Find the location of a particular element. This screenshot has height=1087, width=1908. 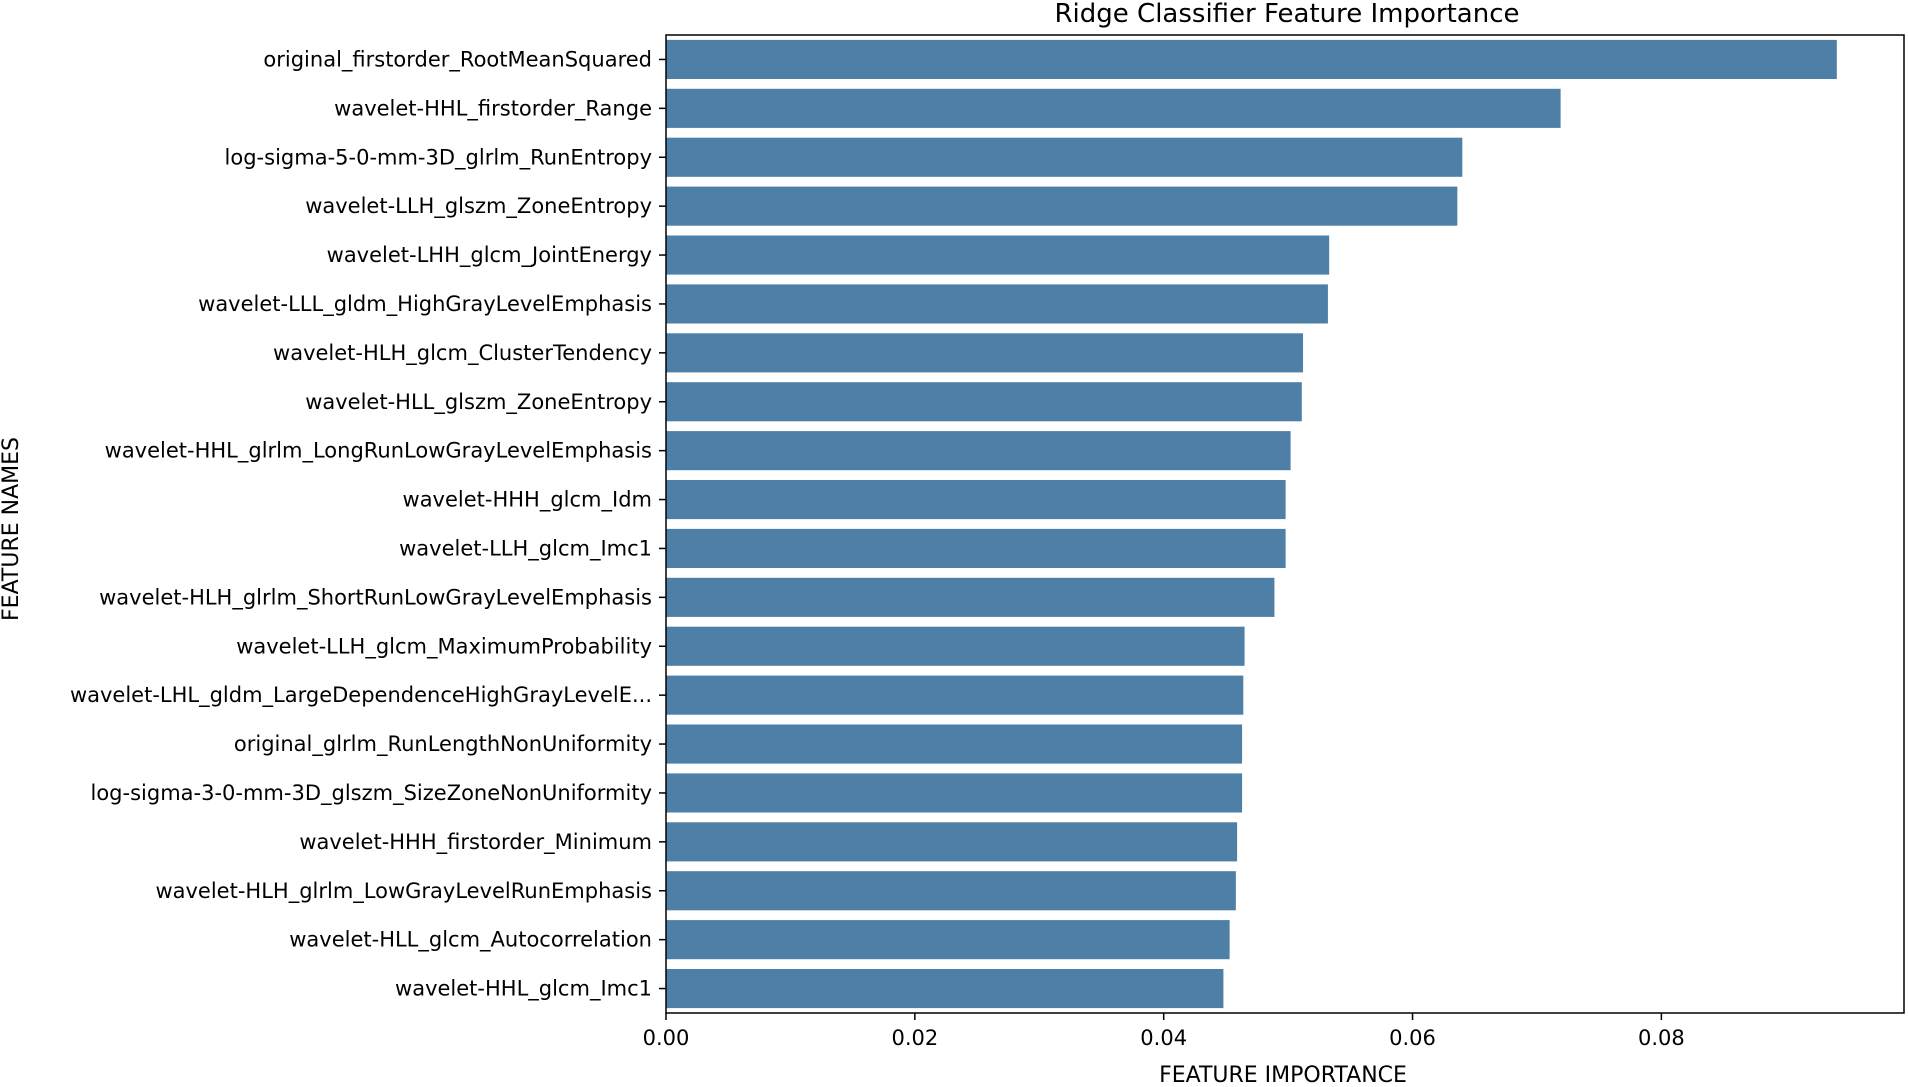

y-tick-label: wavelet-LHH_glcm_JointEnergy is located at coordinates (489, 255).